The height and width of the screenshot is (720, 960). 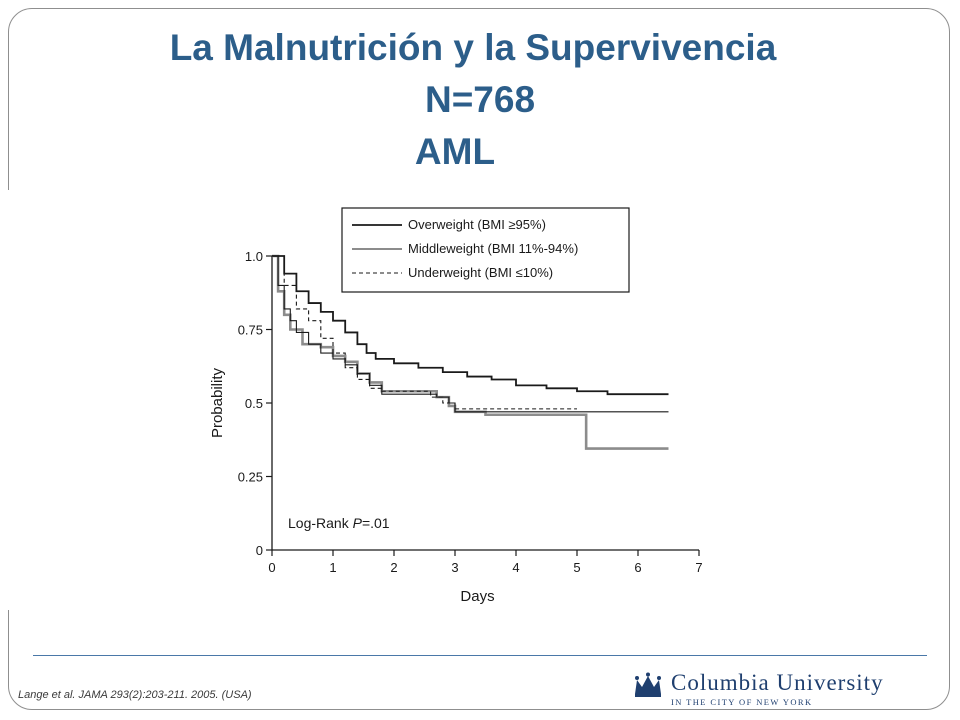 I want to click on slide-subtitle-n: N=768, so click(x=480, y=99).